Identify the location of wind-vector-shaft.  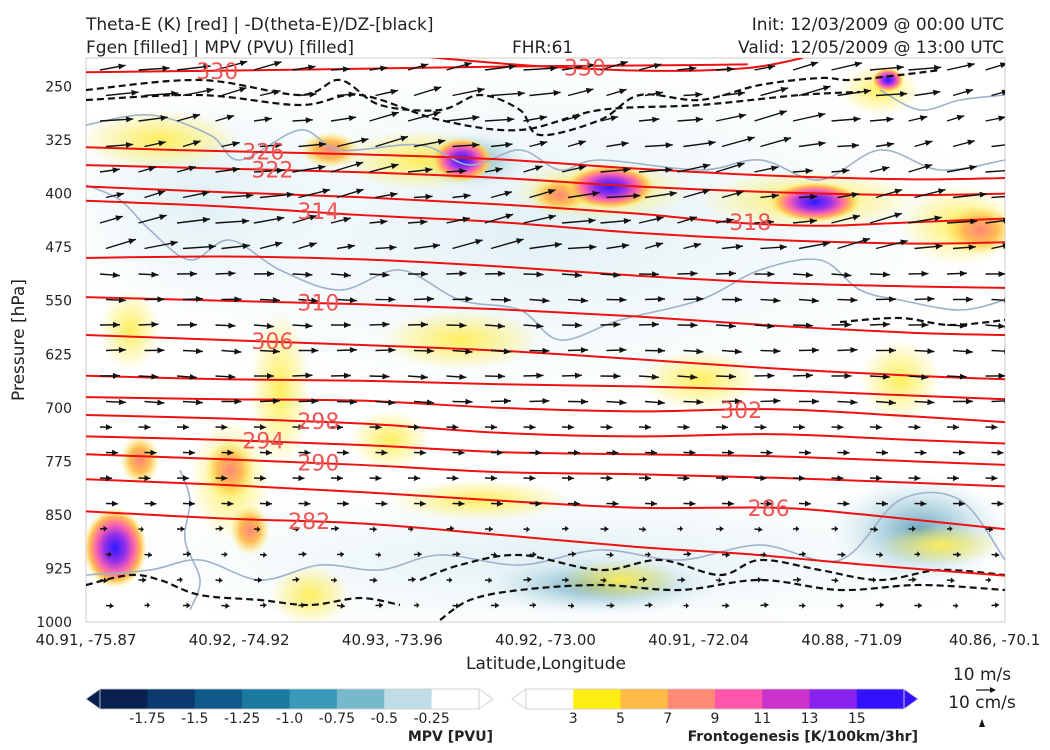
(995, 221).